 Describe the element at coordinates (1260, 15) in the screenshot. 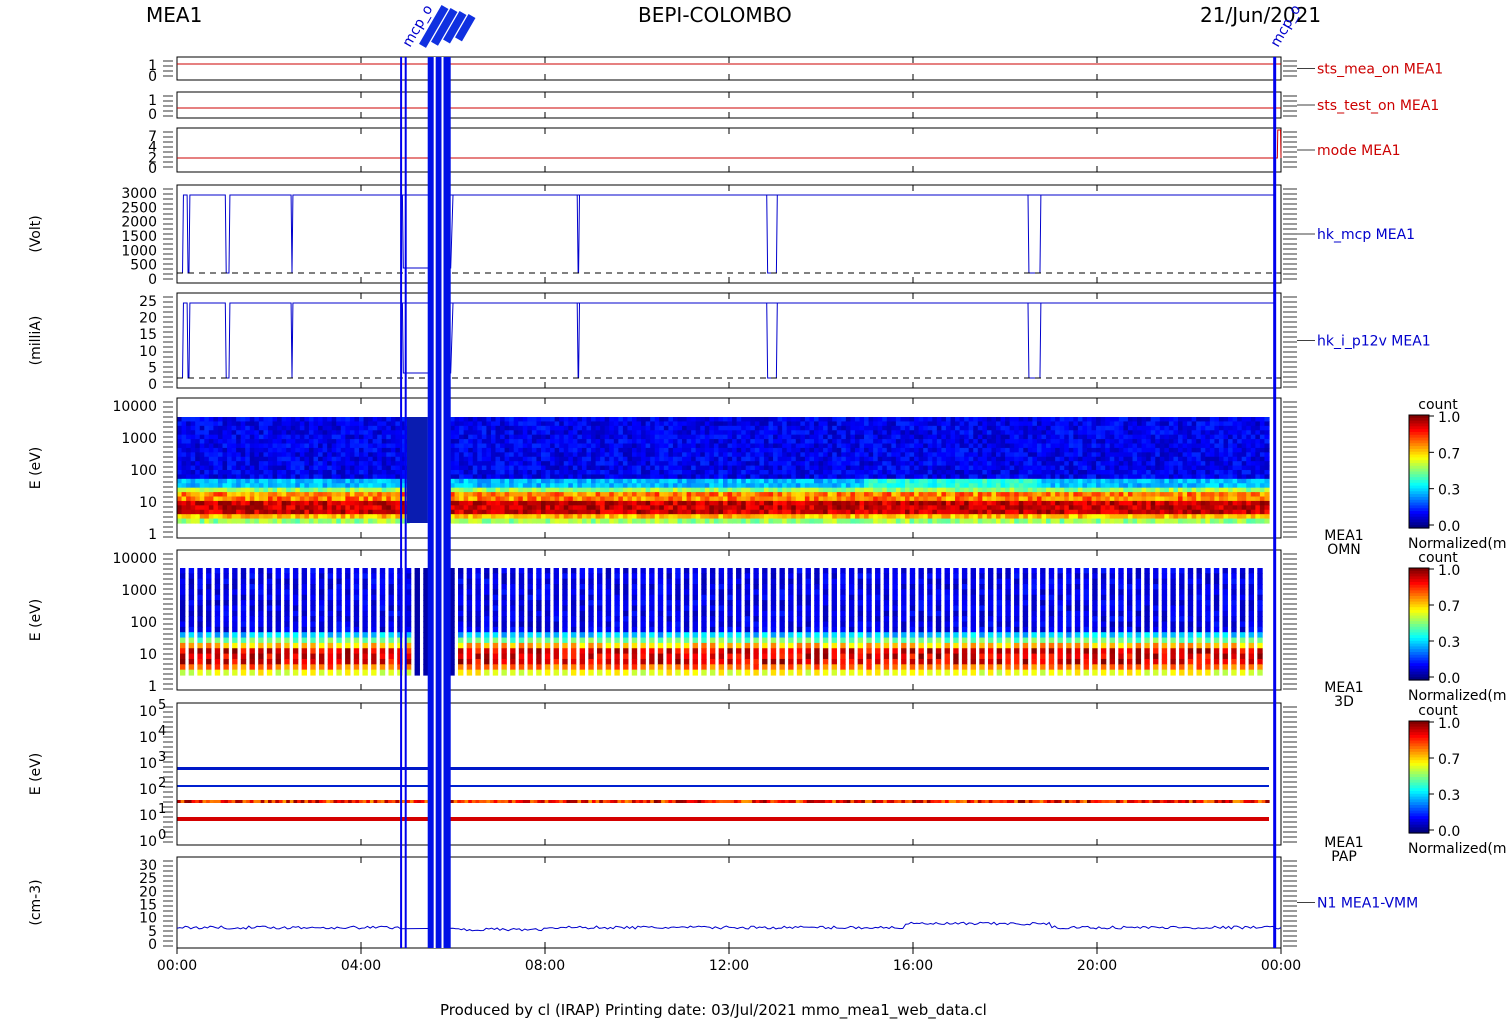

I see `header-date: 21/Jun/2021` at that location.